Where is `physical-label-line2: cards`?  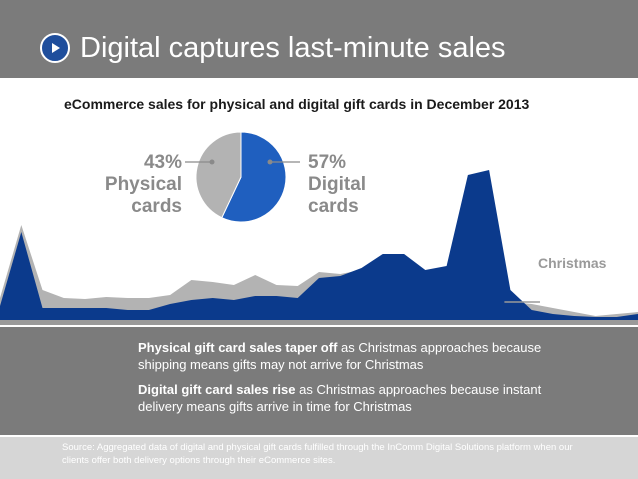 physical-label-line2: cards is located at coordinates (156, 206).